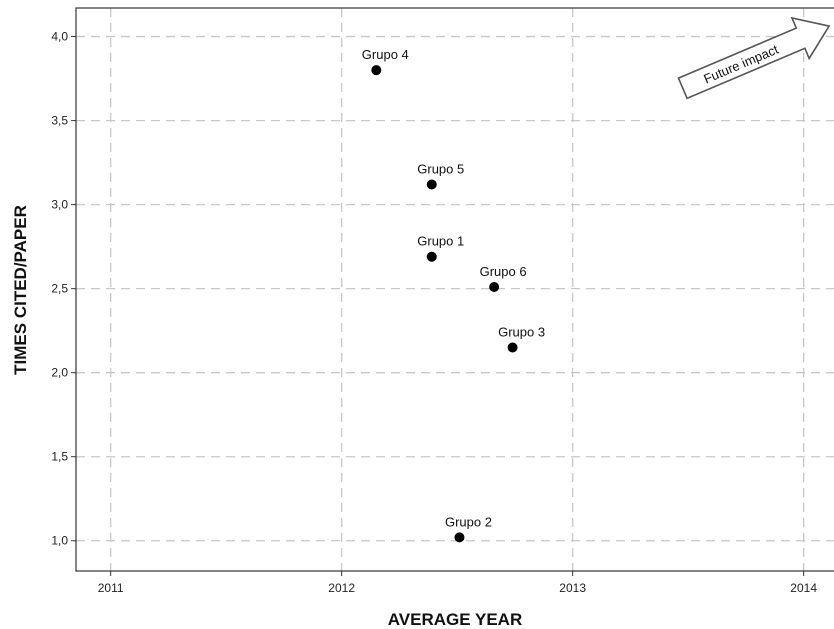  What do you see at coordinates (59, 121) in the screenshot?
I see `y-tick-label: 3,5` at bounding box center [59, 121].